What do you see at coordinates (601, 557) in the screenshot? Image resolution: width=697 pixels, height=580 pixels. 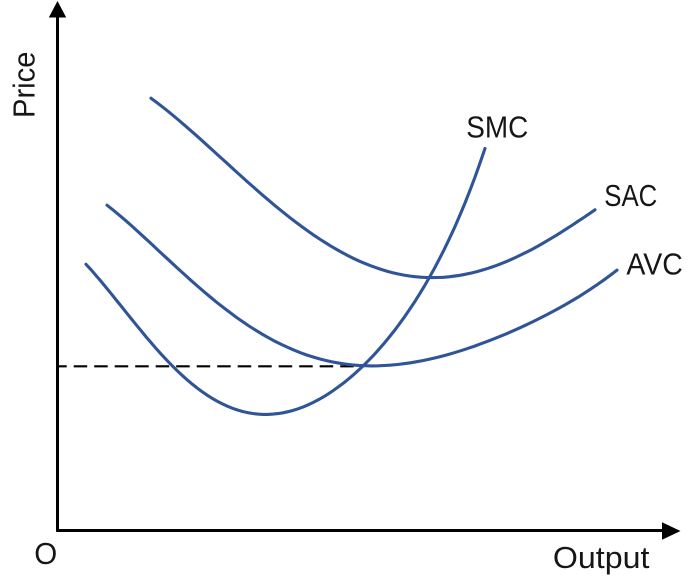 I see `svg-text: Output` at bounding box center [601, 557].